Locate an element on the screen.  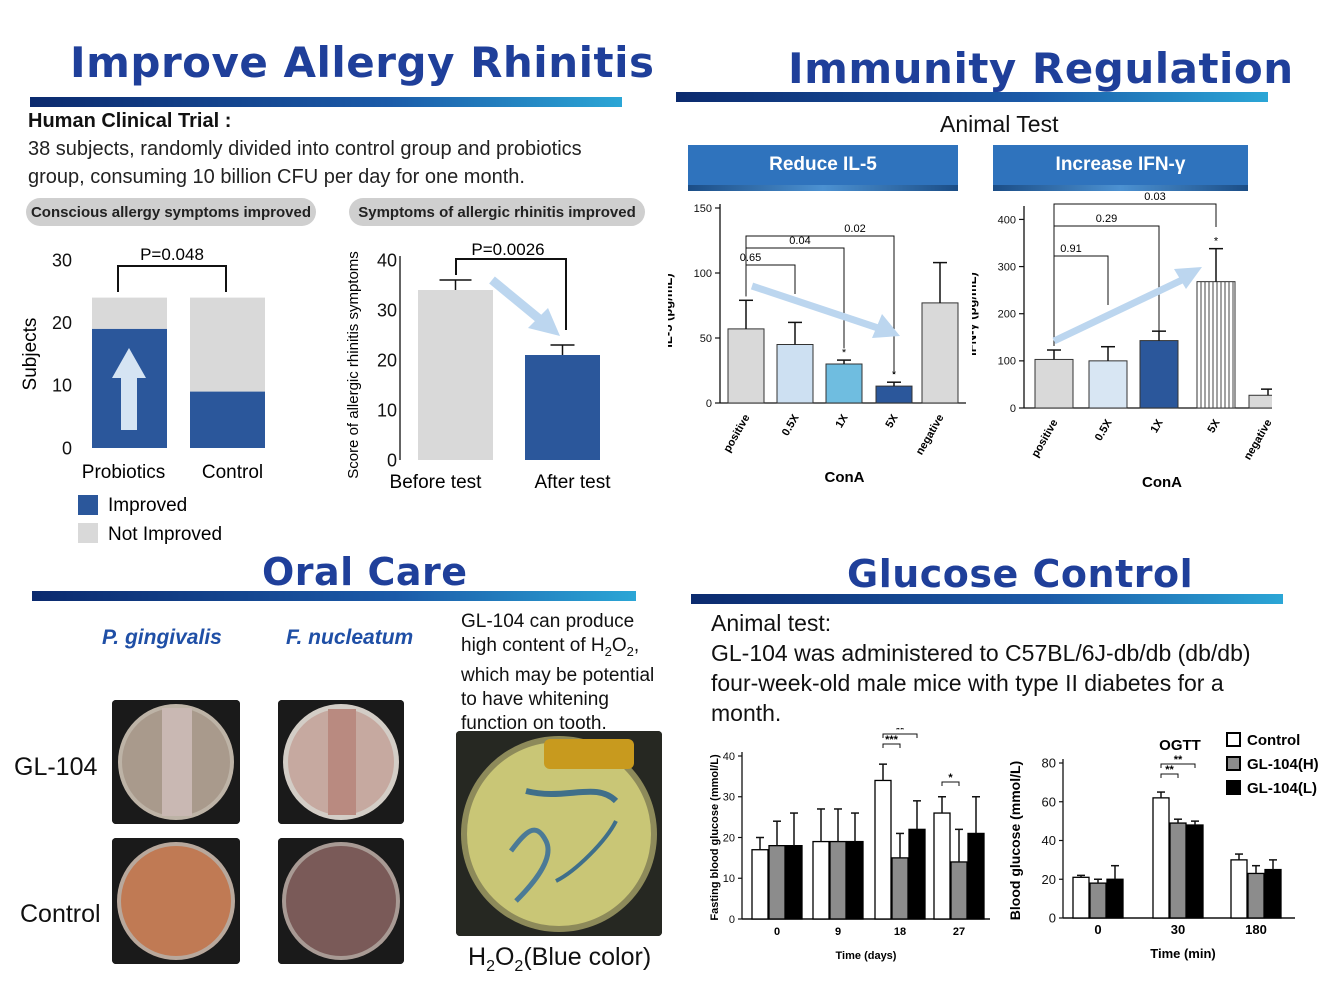
fasting-xlabel: Time (days) is located at coordinates (866, 956).